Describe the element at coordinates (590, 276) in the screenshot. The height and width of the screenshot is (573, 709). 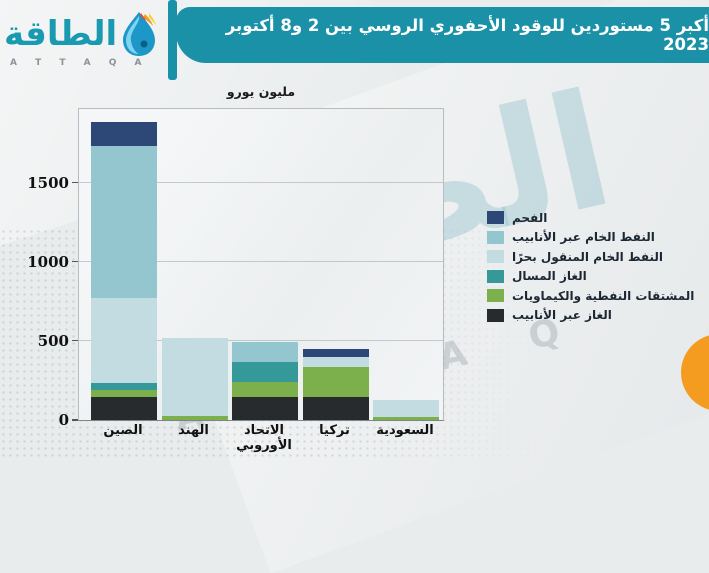
I see `legend-row: الغاز المسال` at that location.